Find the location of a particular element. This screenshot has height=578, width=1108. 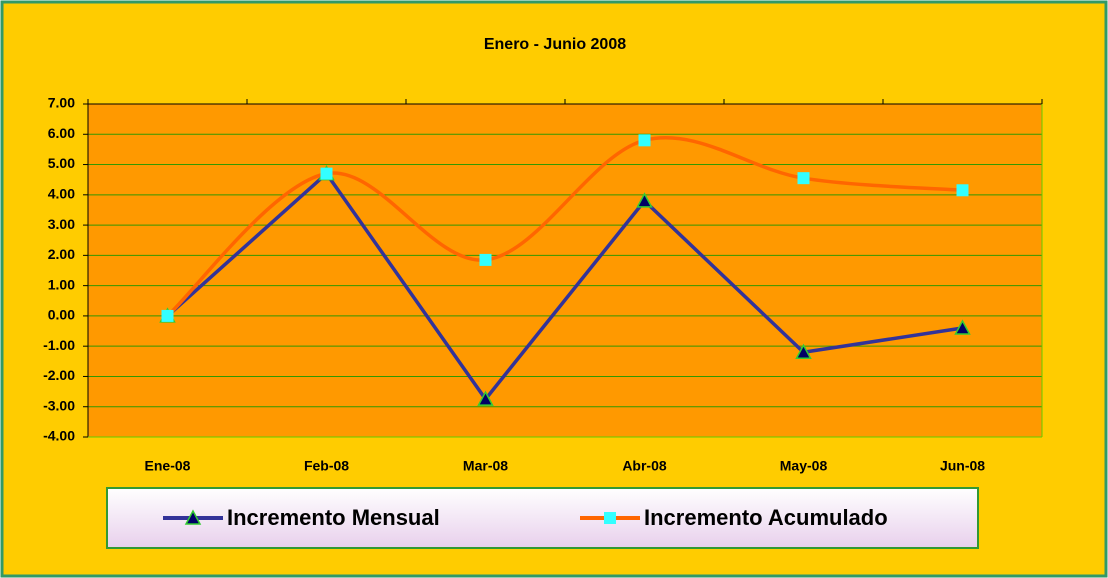

y-tick-label: 5.00 is located at coordinates (61, 163).